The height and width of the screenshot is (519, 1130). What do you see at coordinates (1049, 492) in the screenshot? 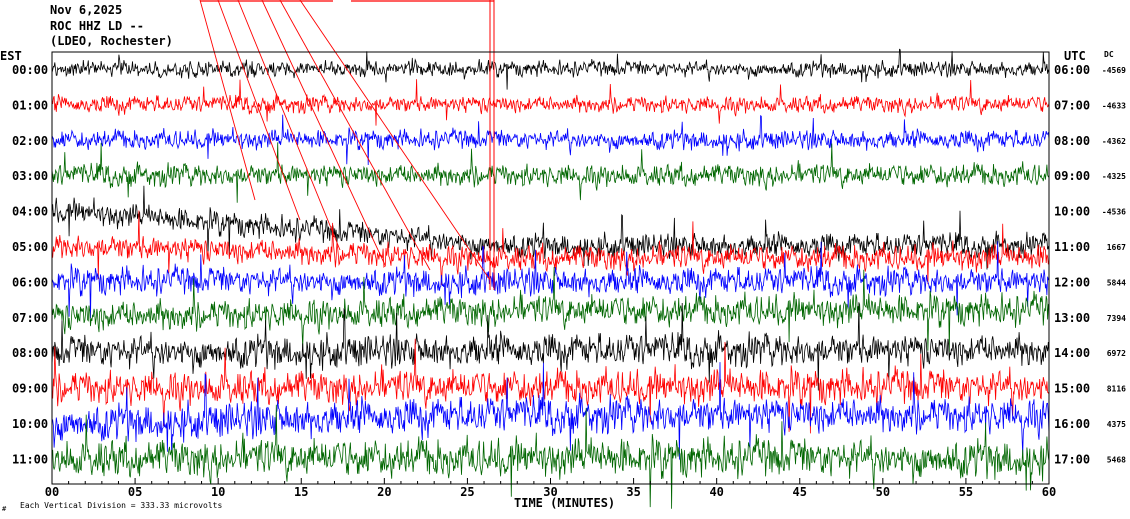
I see `x-tick-label: 60` at bounding box center [1049, 492].